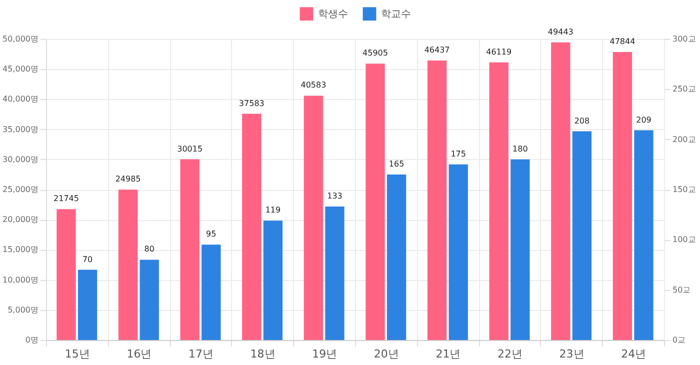 The height and width of the screenshot is (365, 700). What do you see at coordinates (510, 354) in the screenshot?
I see `x-tick-label: 22년` at bounding box center [510, 354].